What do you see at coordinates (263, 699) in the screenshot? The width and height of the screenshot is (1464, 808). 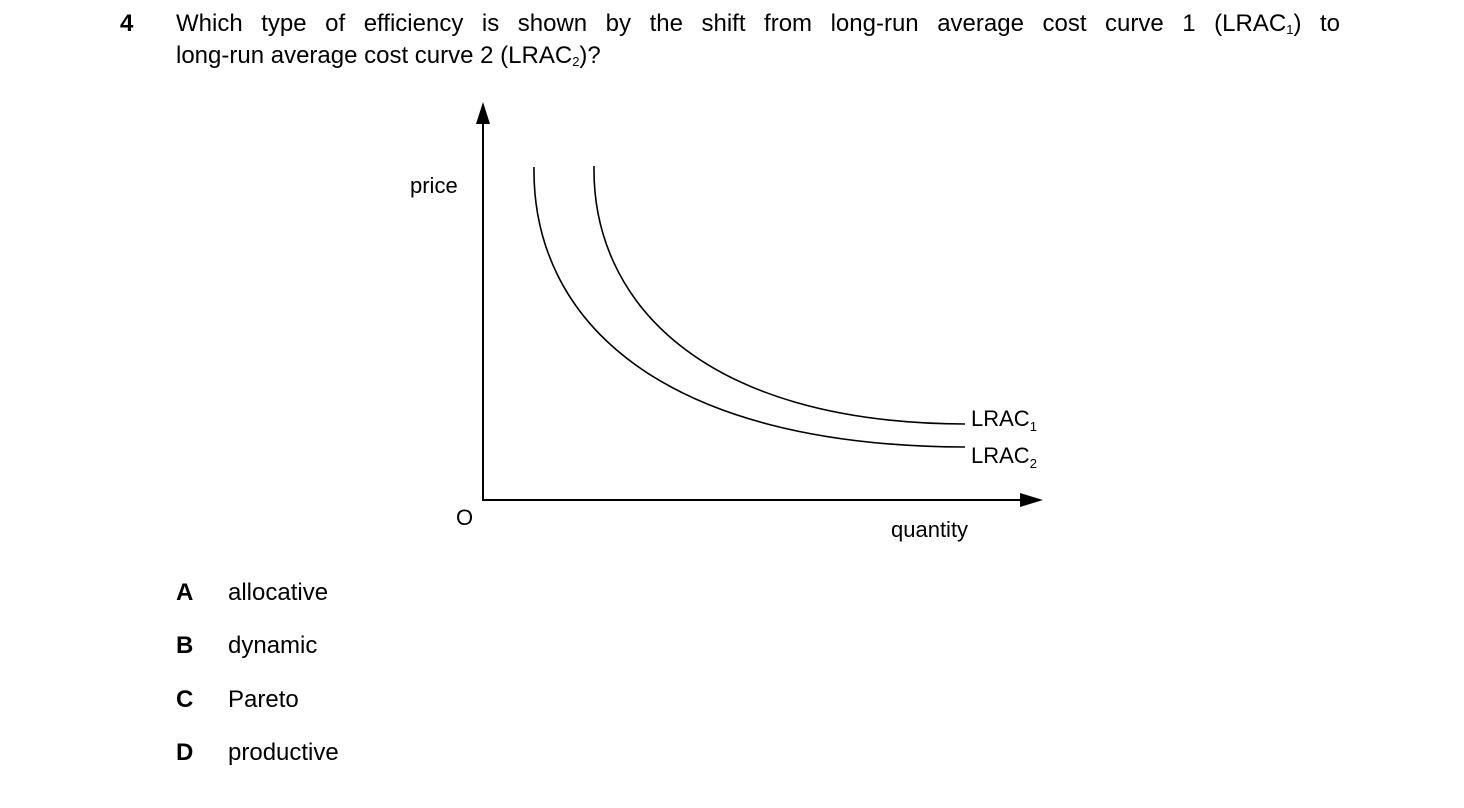 I see `option-text: Pareto` at bounding box center [263, 699].